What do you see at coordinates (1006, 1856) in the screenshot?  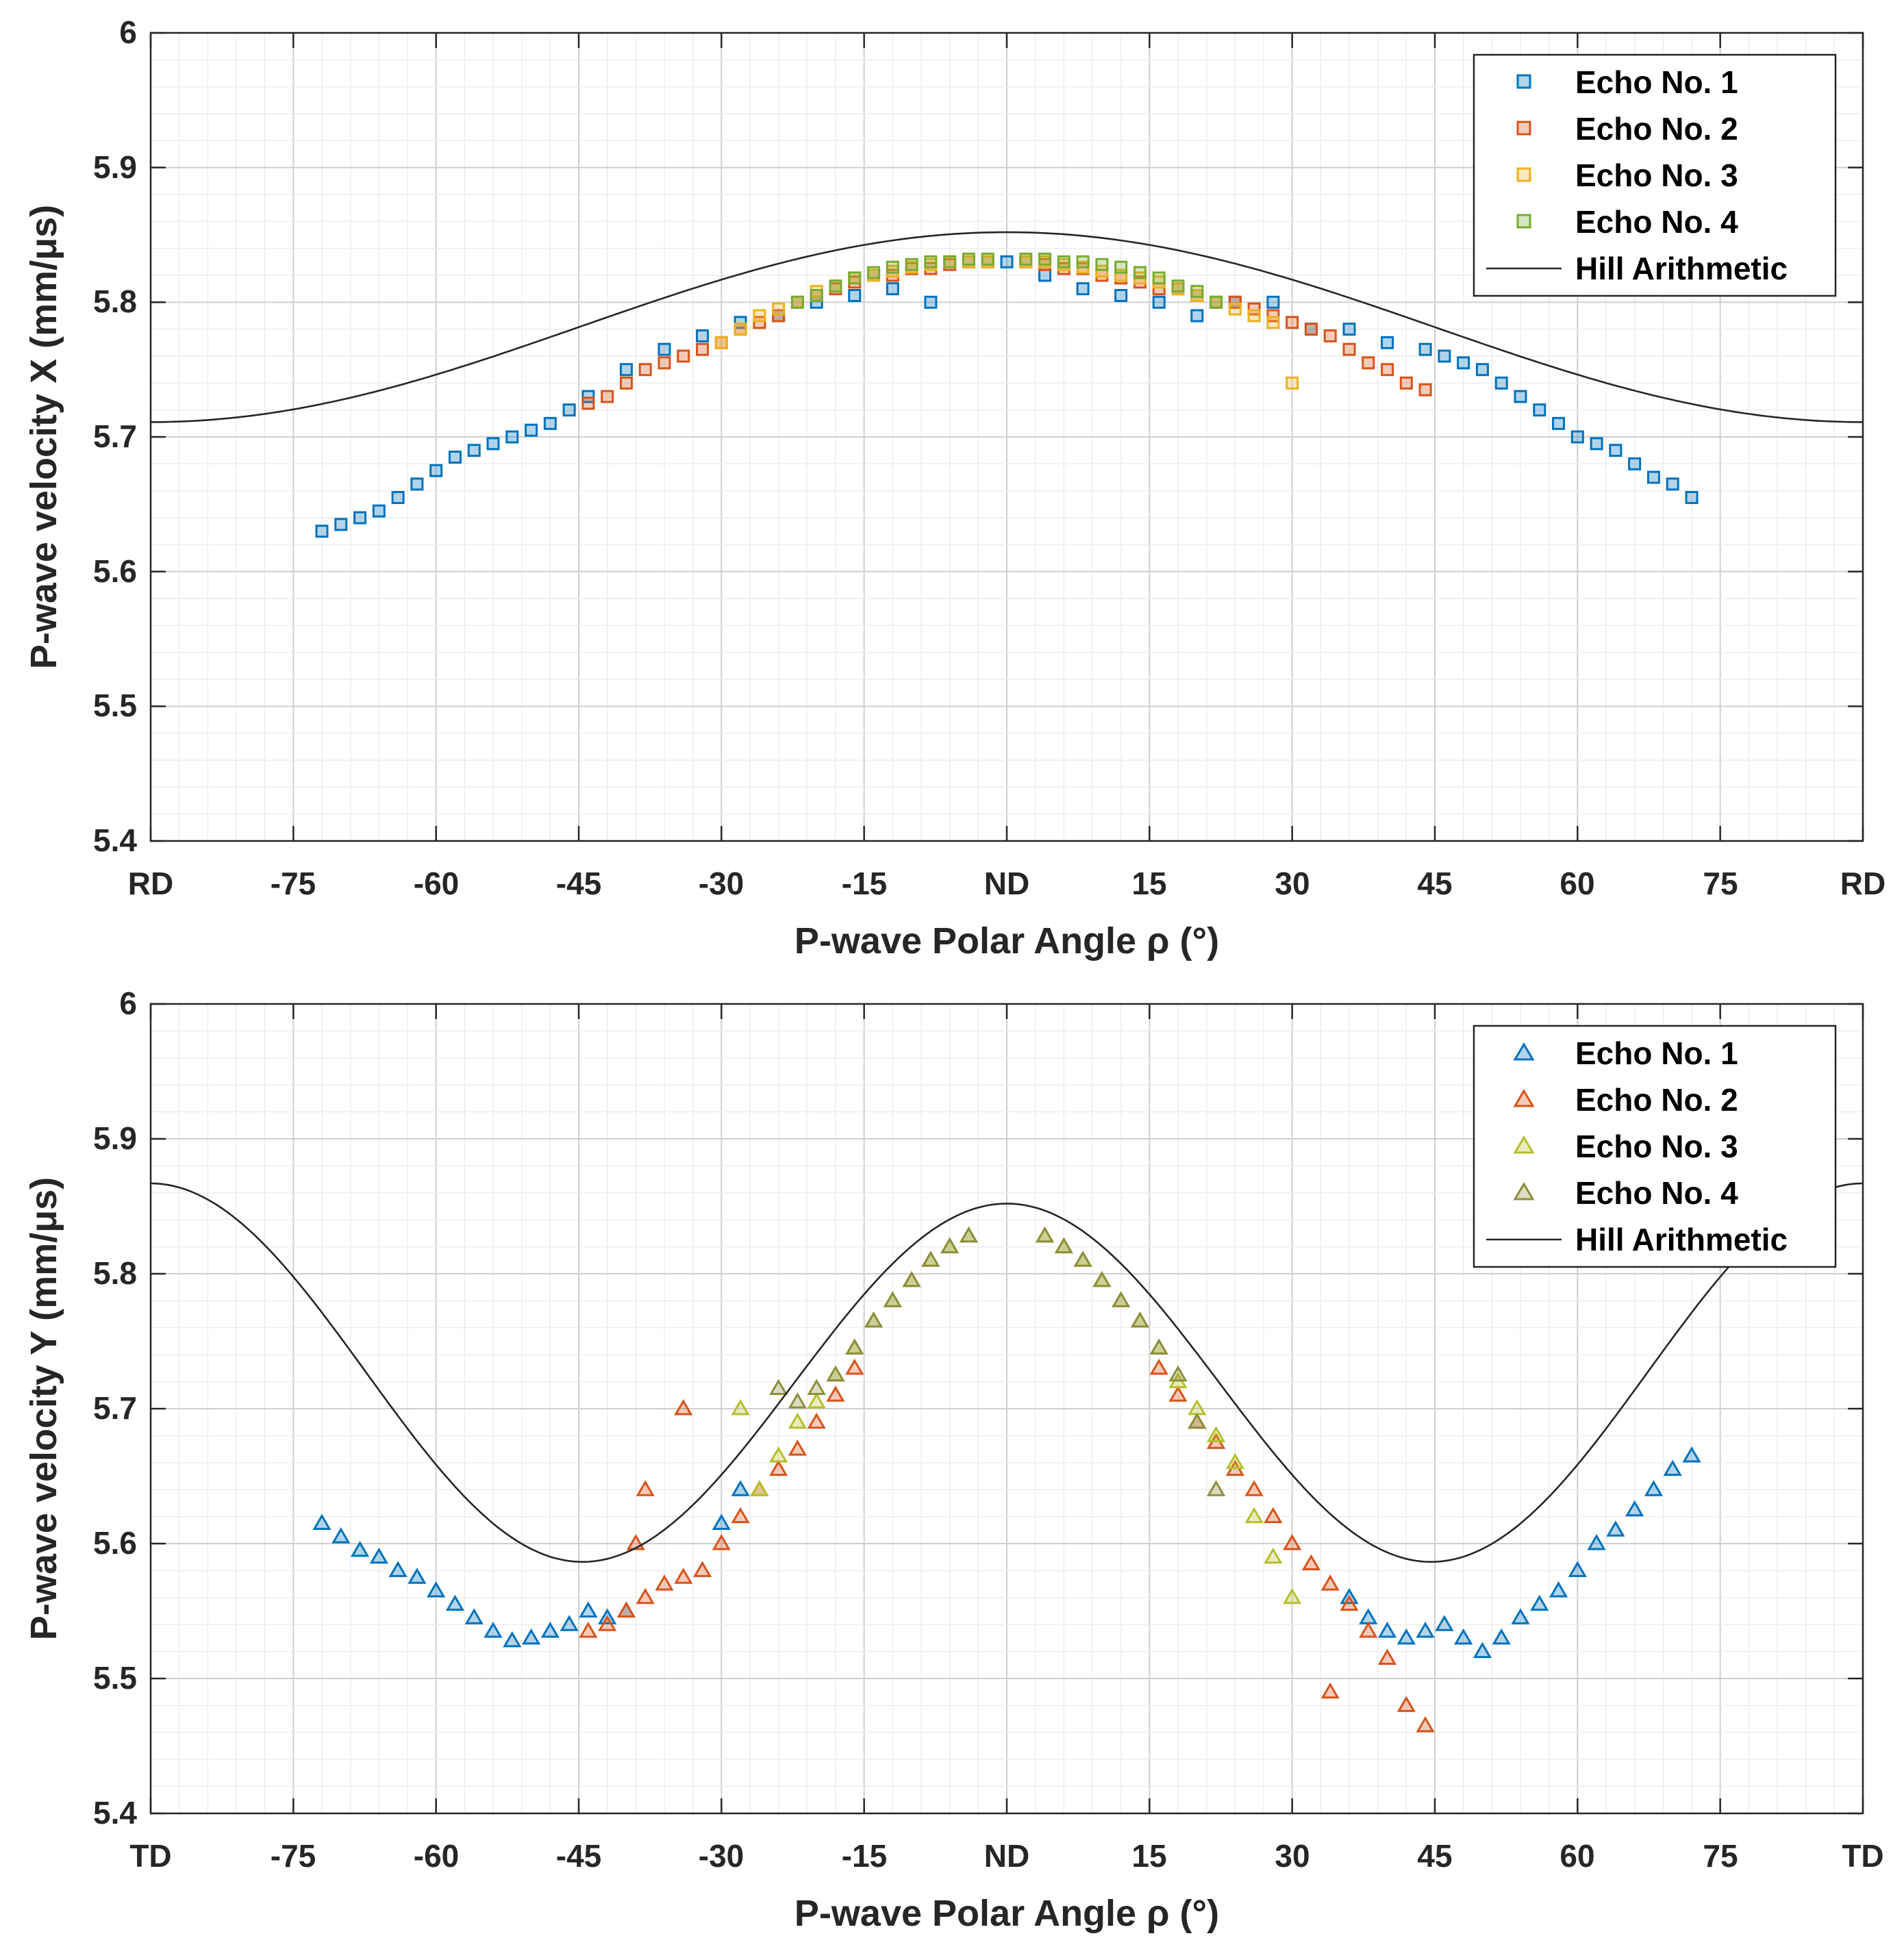 I see `xtick-label: ND` at bounding box center [1006, 1856].